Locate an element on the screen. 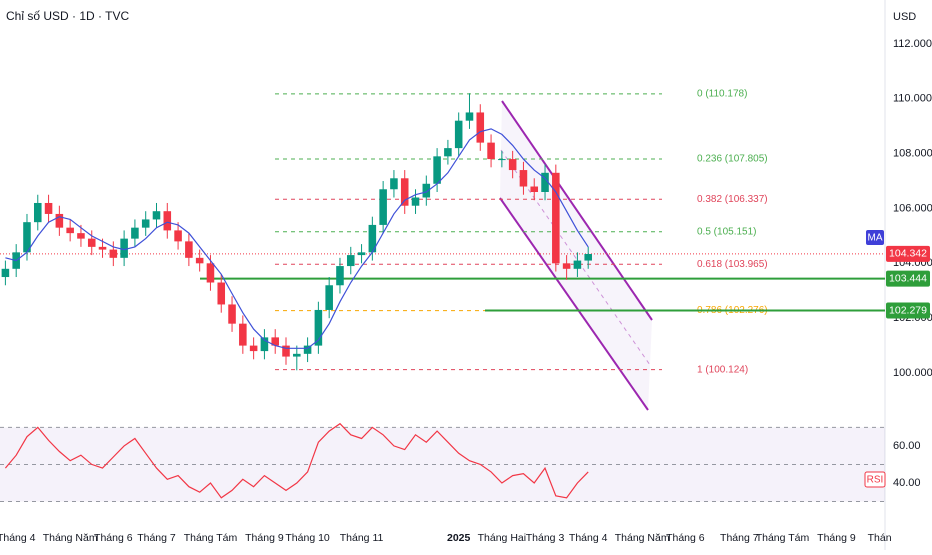 The image size is (932, 555). fib-label: 1 (100.124) is located at coordinates (722, 369).